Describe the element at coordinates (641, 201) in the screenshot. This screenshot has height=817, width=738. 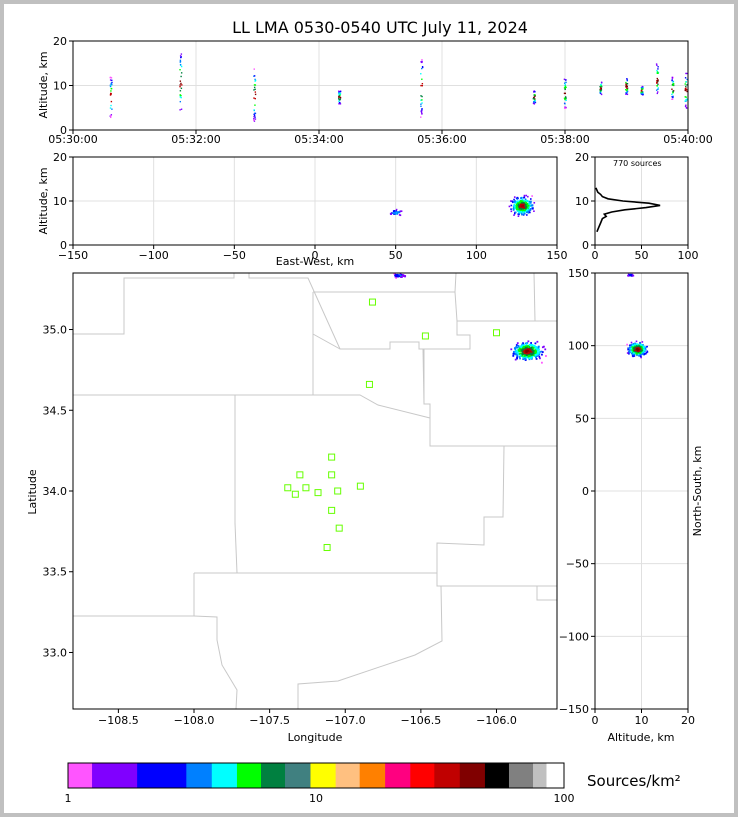
I see `altitude-histogram-grid` at that location.